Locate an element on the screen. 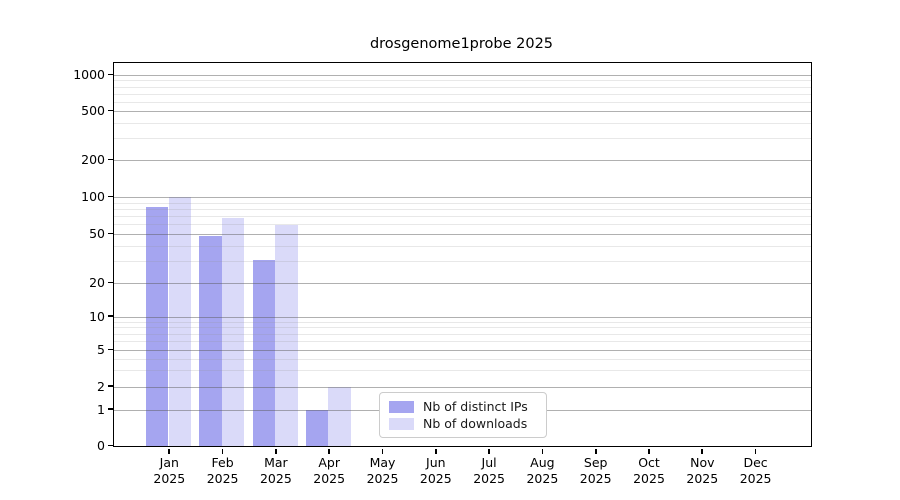  chart-title: drosgenome1probe 2025 is located at coordinates (461, 44).